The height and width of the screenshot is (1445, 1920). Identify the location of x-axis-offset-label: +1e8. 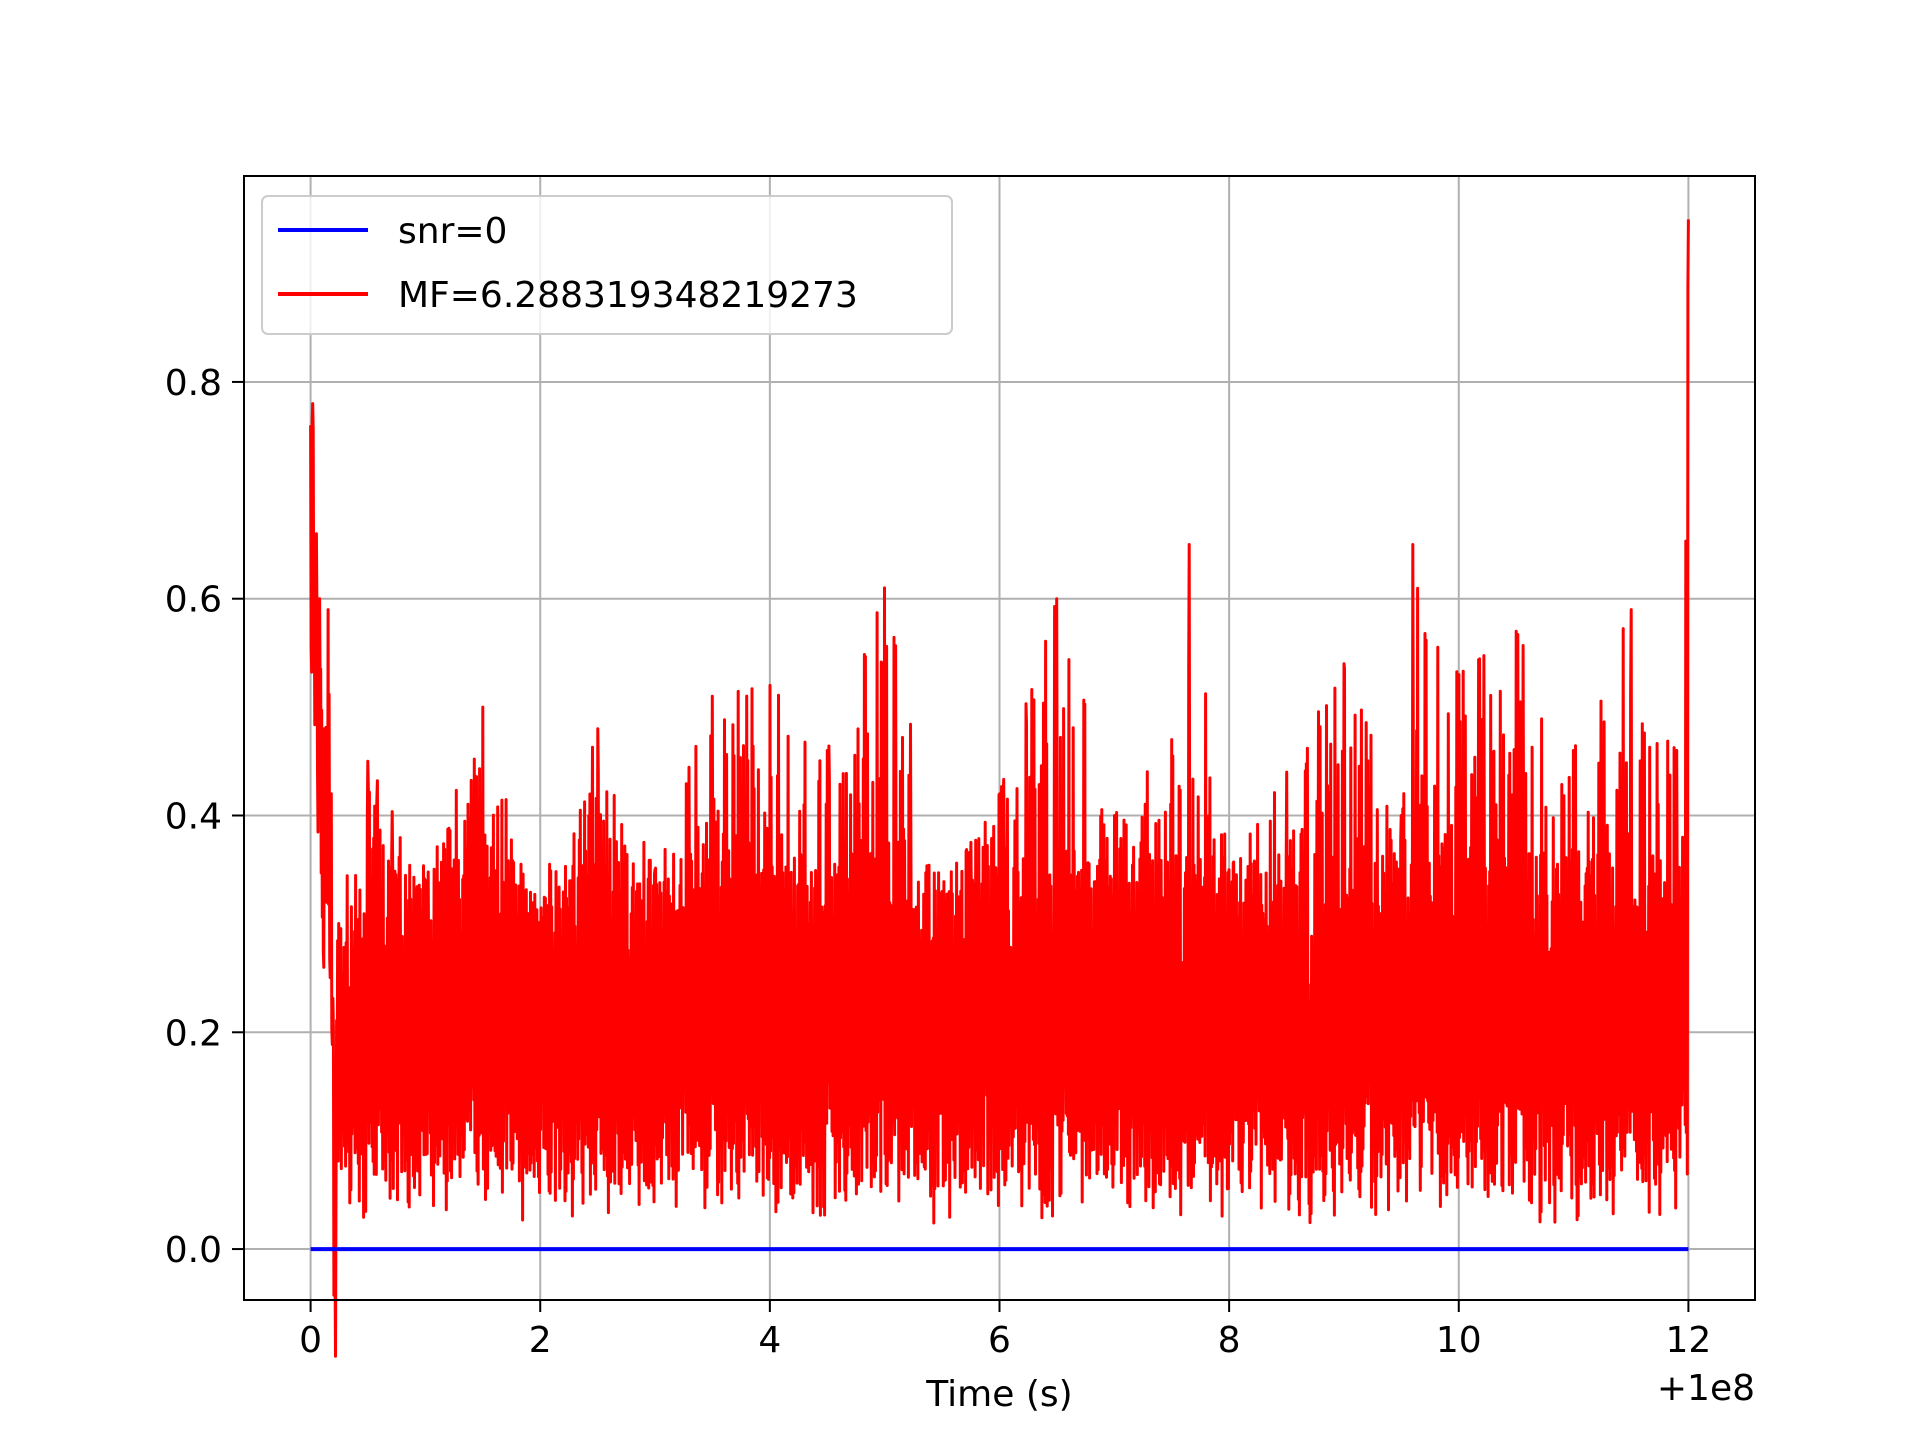
(1706, 1388).